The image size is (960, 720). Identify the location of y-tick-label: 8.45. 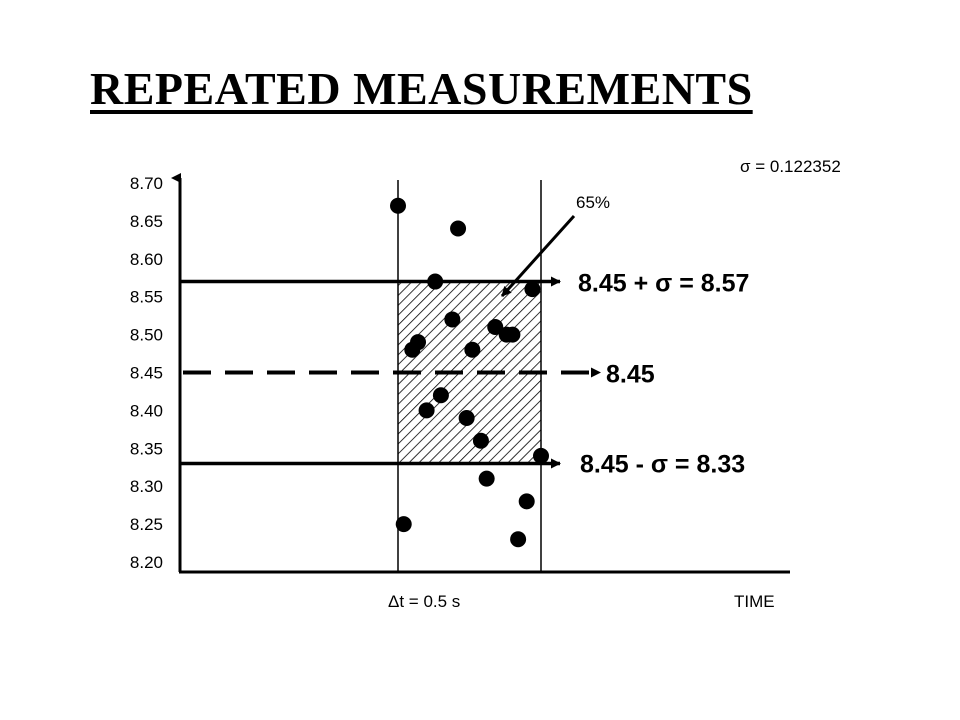
(146, 373).